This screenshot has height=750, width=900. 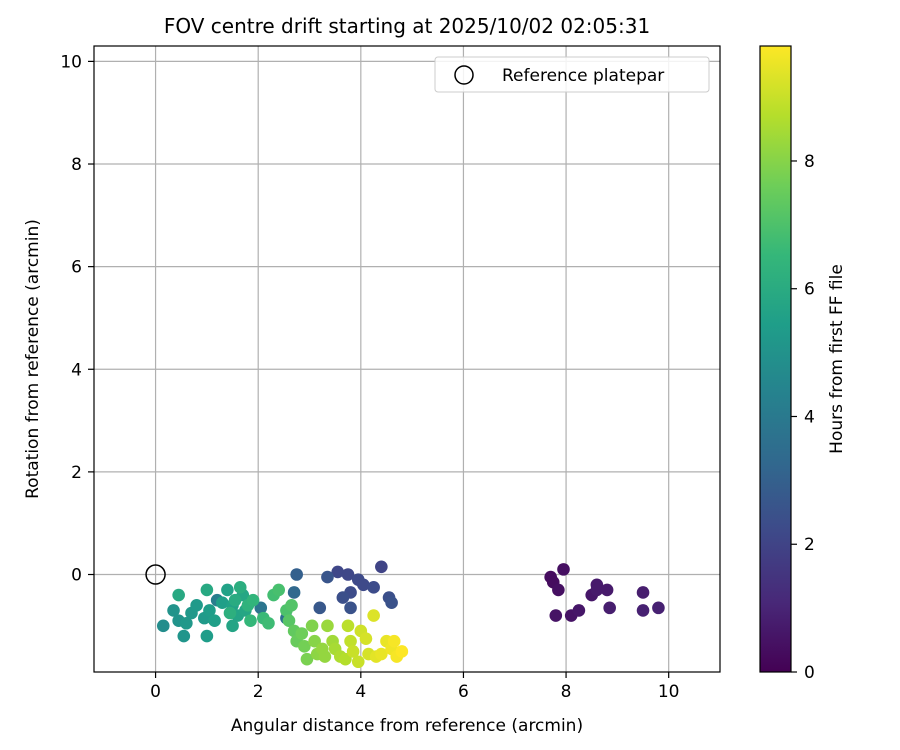 I want to click on colorbar: 0 2 4 6 8 Hours from first FF file, so click(x=803, y=364).